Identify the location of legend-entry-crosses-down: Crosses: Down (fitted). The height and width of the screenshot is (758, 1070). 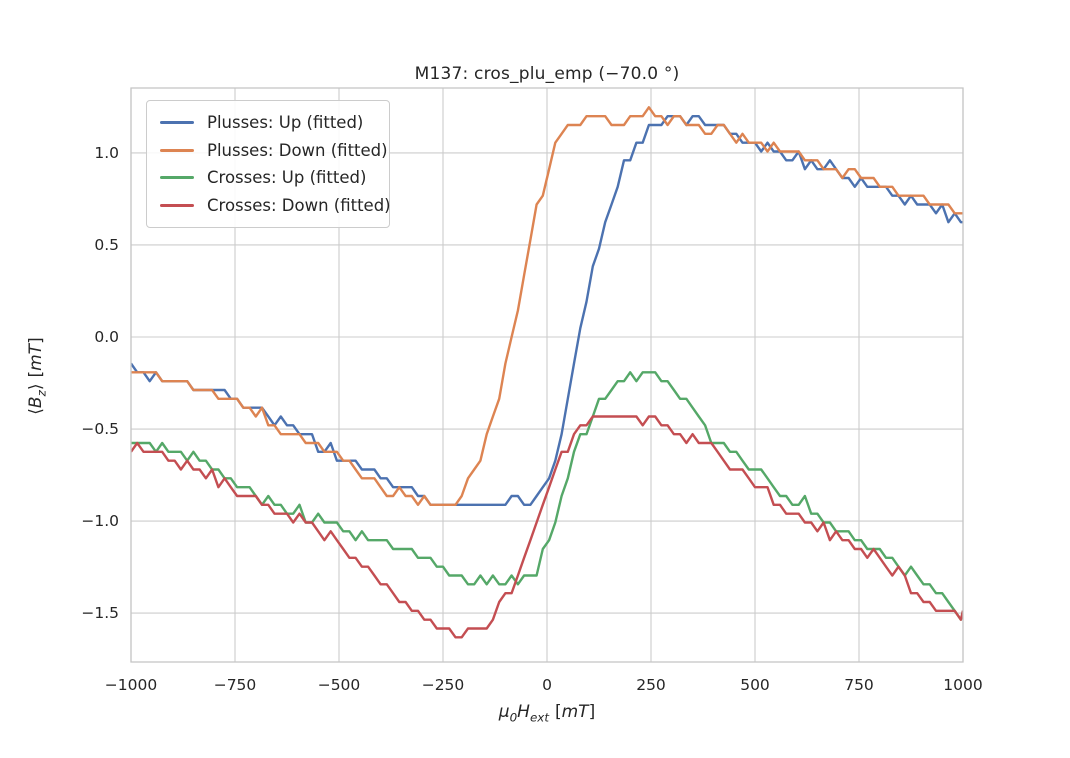
(275, 206).